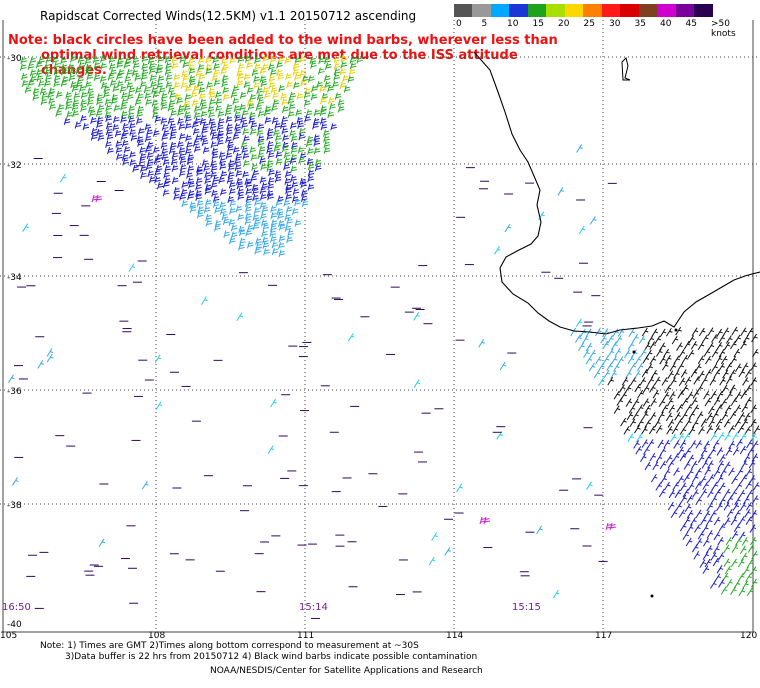  I want to click on scale-label: 5, so click(484, 24).